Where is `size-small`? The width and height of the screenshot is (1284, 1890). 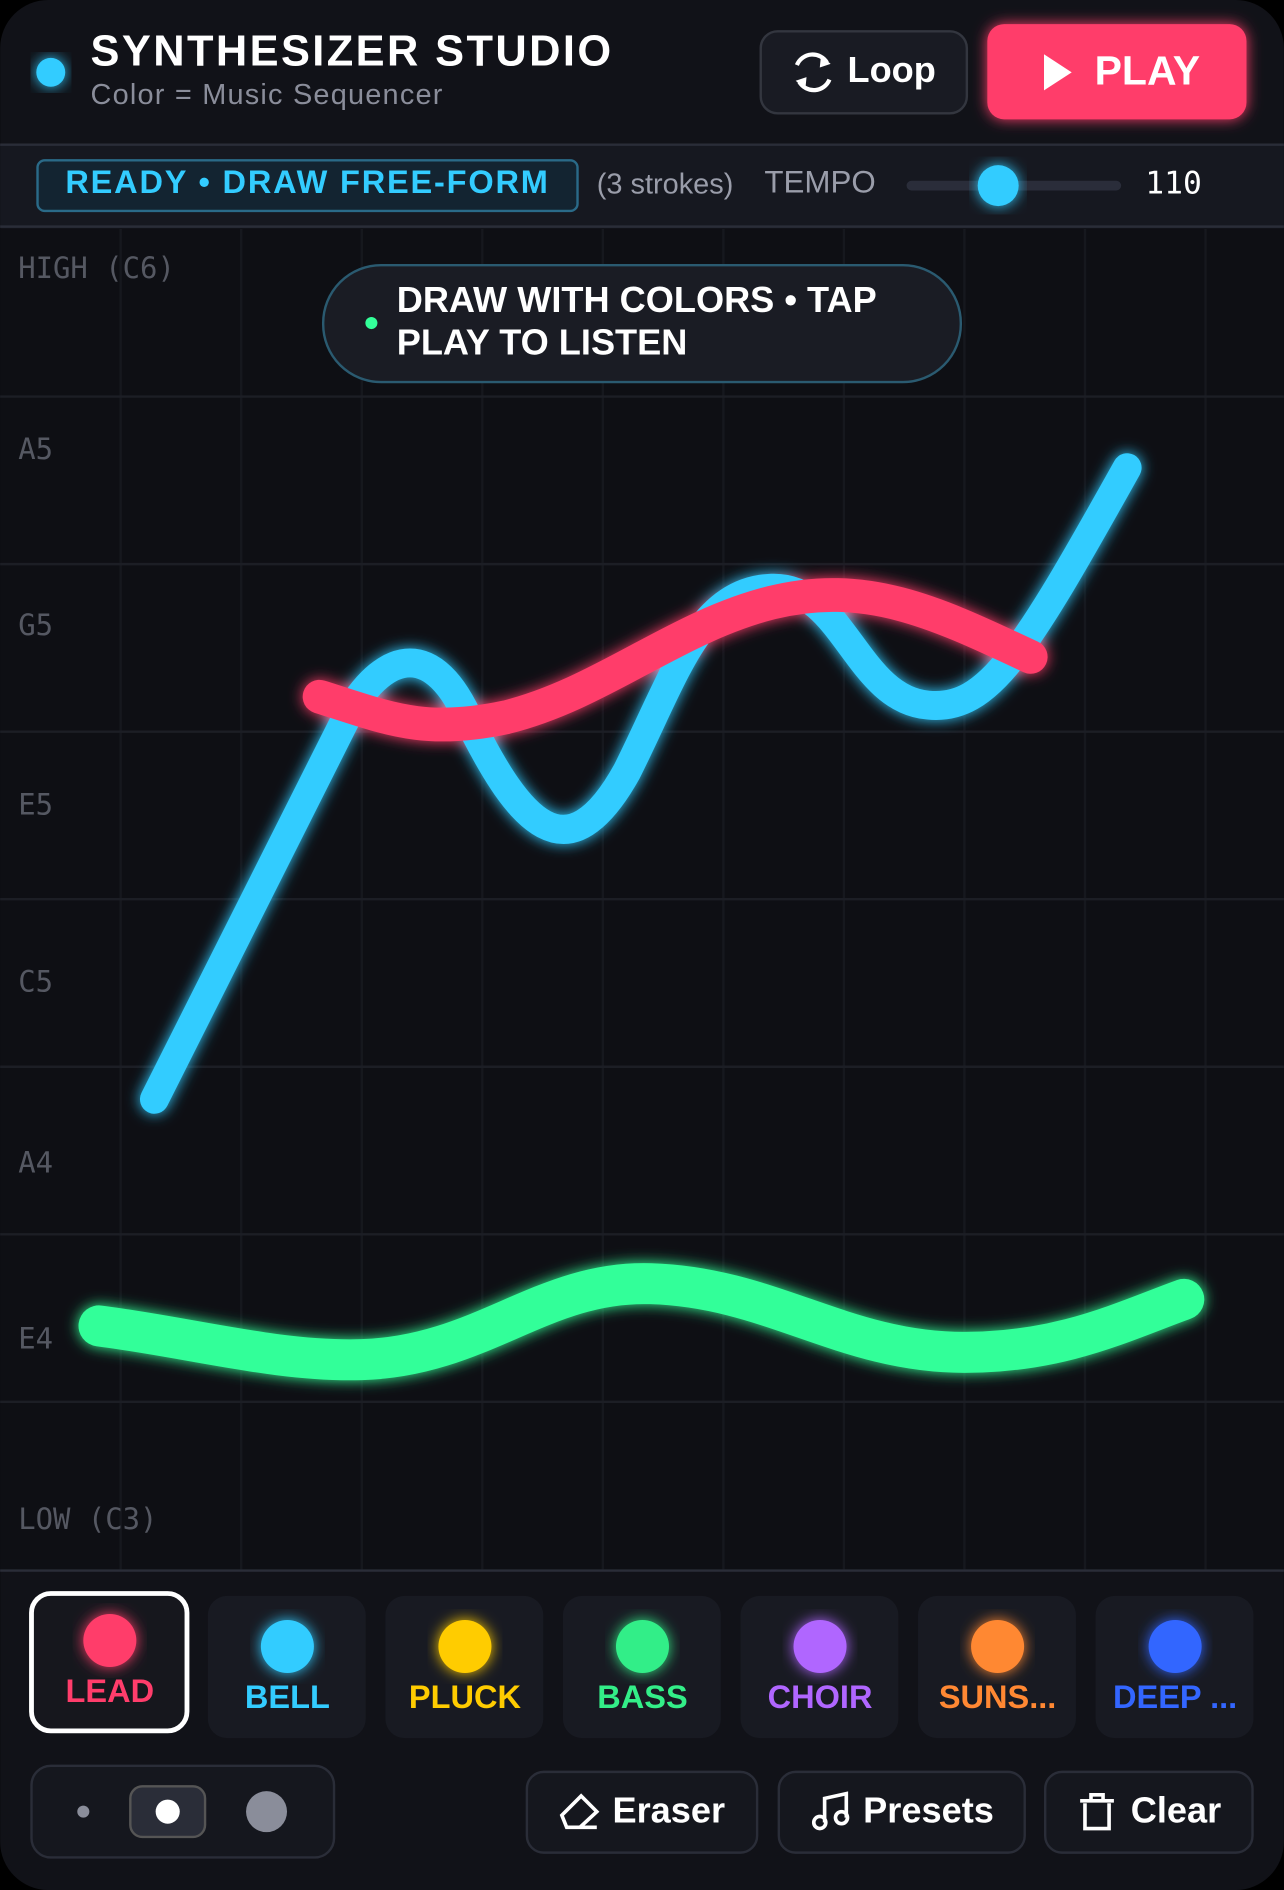
size-small is located at coordinates (83, 1811).